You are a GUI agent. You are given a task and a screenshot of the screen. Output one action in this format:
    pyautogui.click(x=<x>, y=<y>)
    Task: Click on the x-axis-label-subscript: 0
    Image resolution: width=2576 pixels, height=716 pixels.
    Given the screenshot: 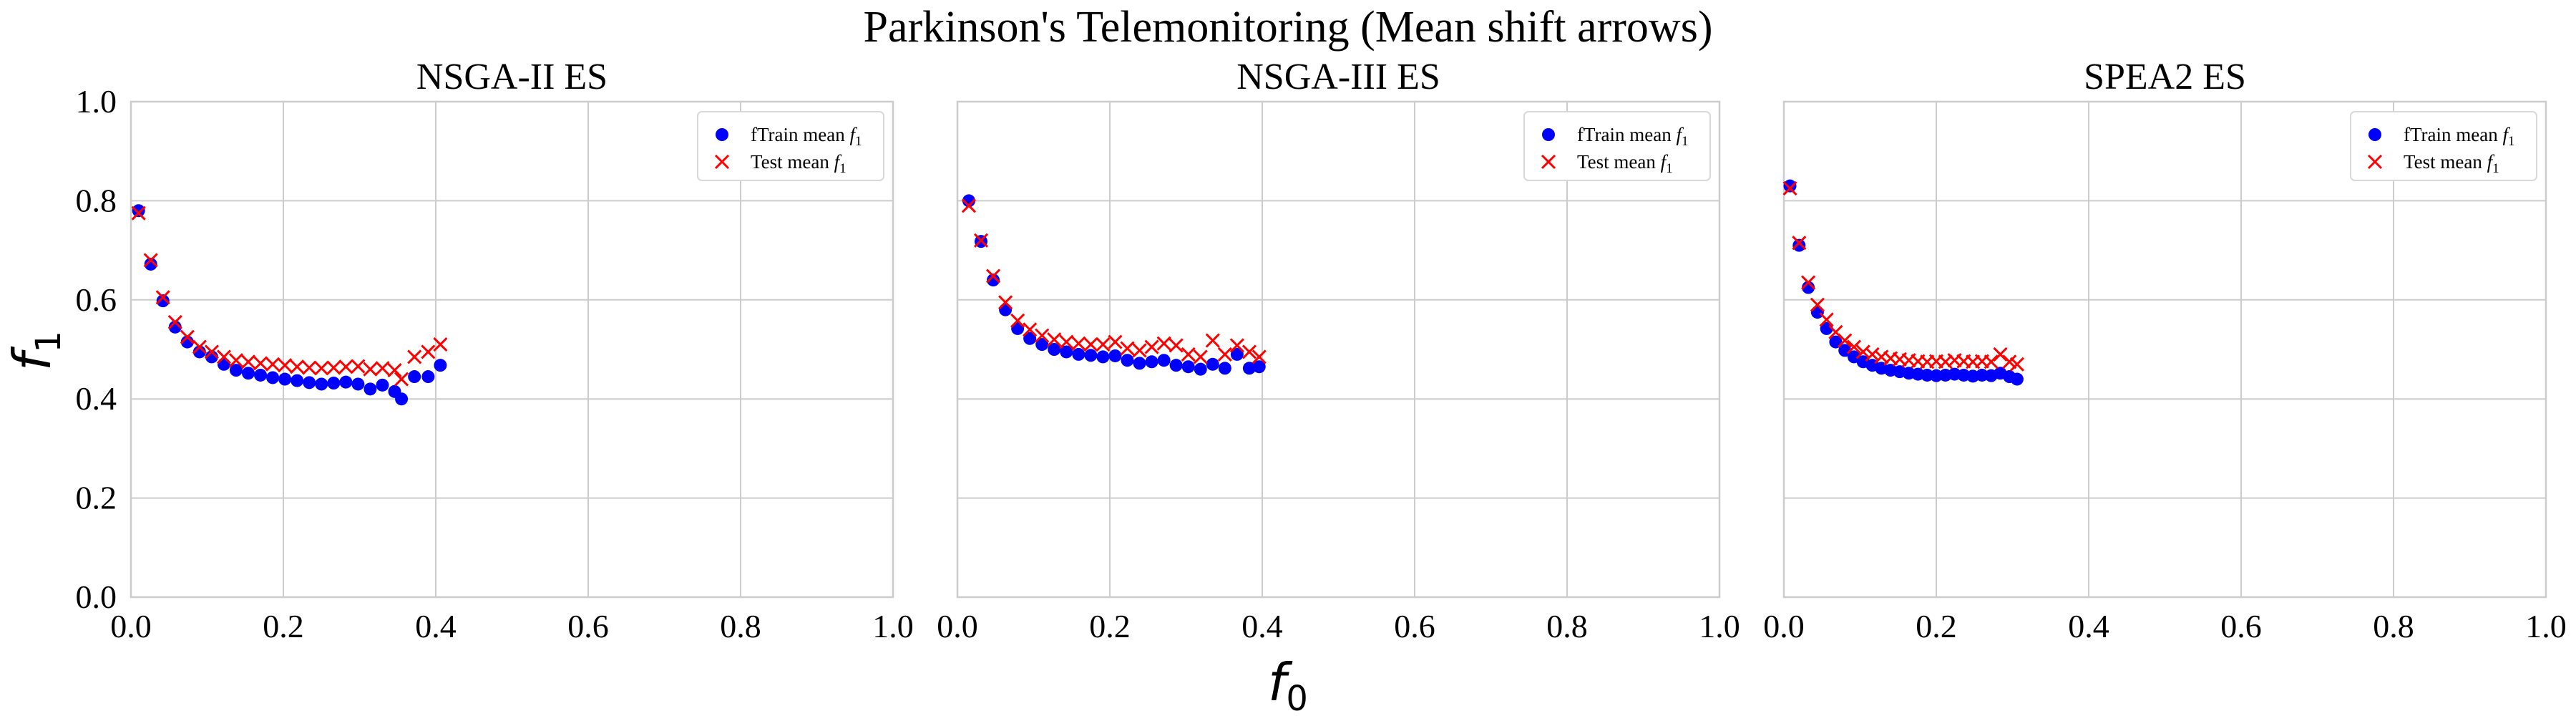 What is the action you would take?
    pyautogui.click(x=1297, y=697)
    